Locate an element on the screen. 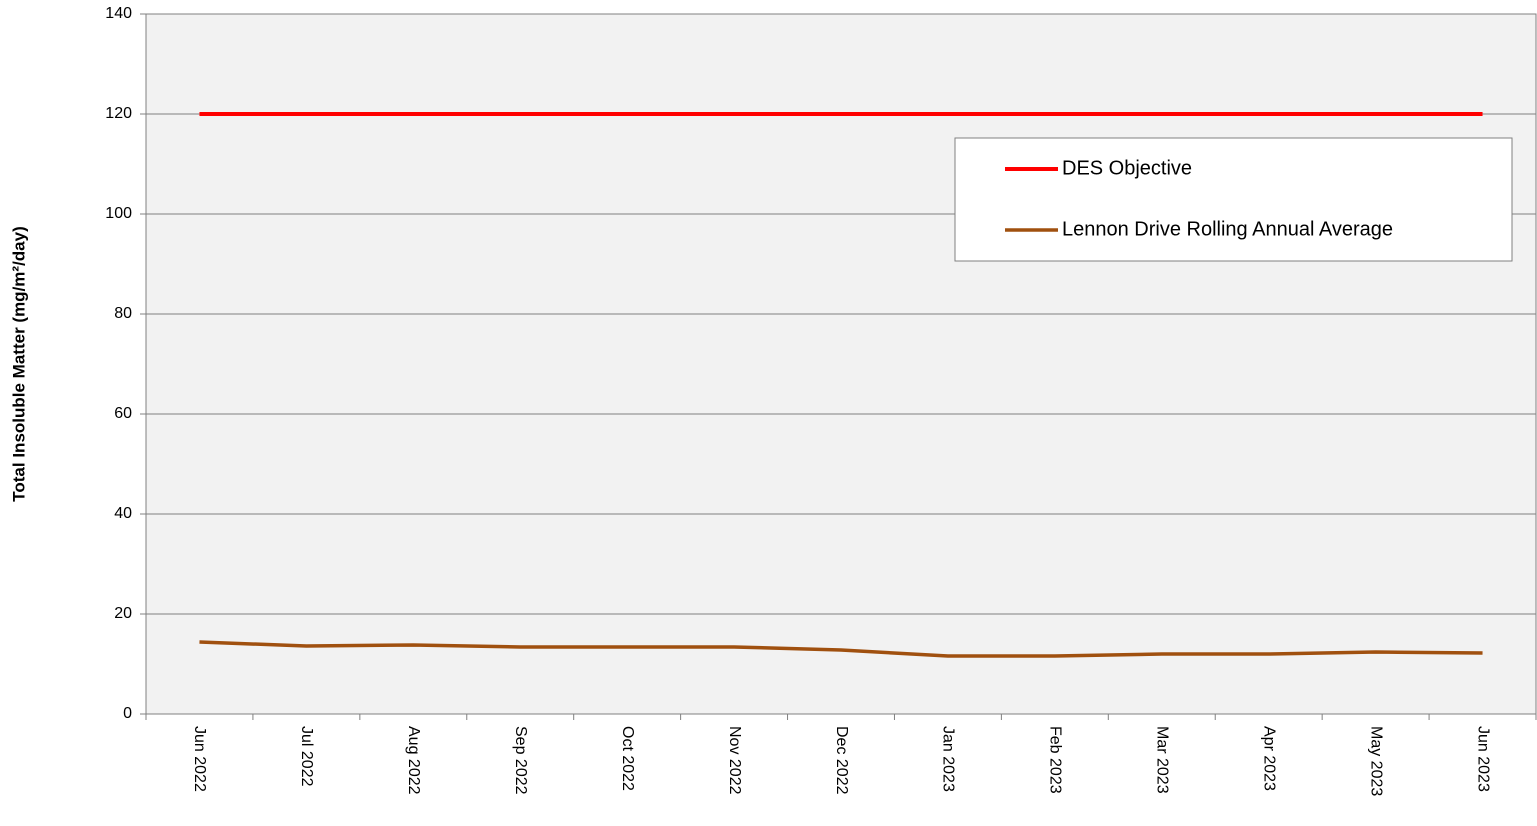  legend-label: DES Objective is located at coordinates (1127, 168).